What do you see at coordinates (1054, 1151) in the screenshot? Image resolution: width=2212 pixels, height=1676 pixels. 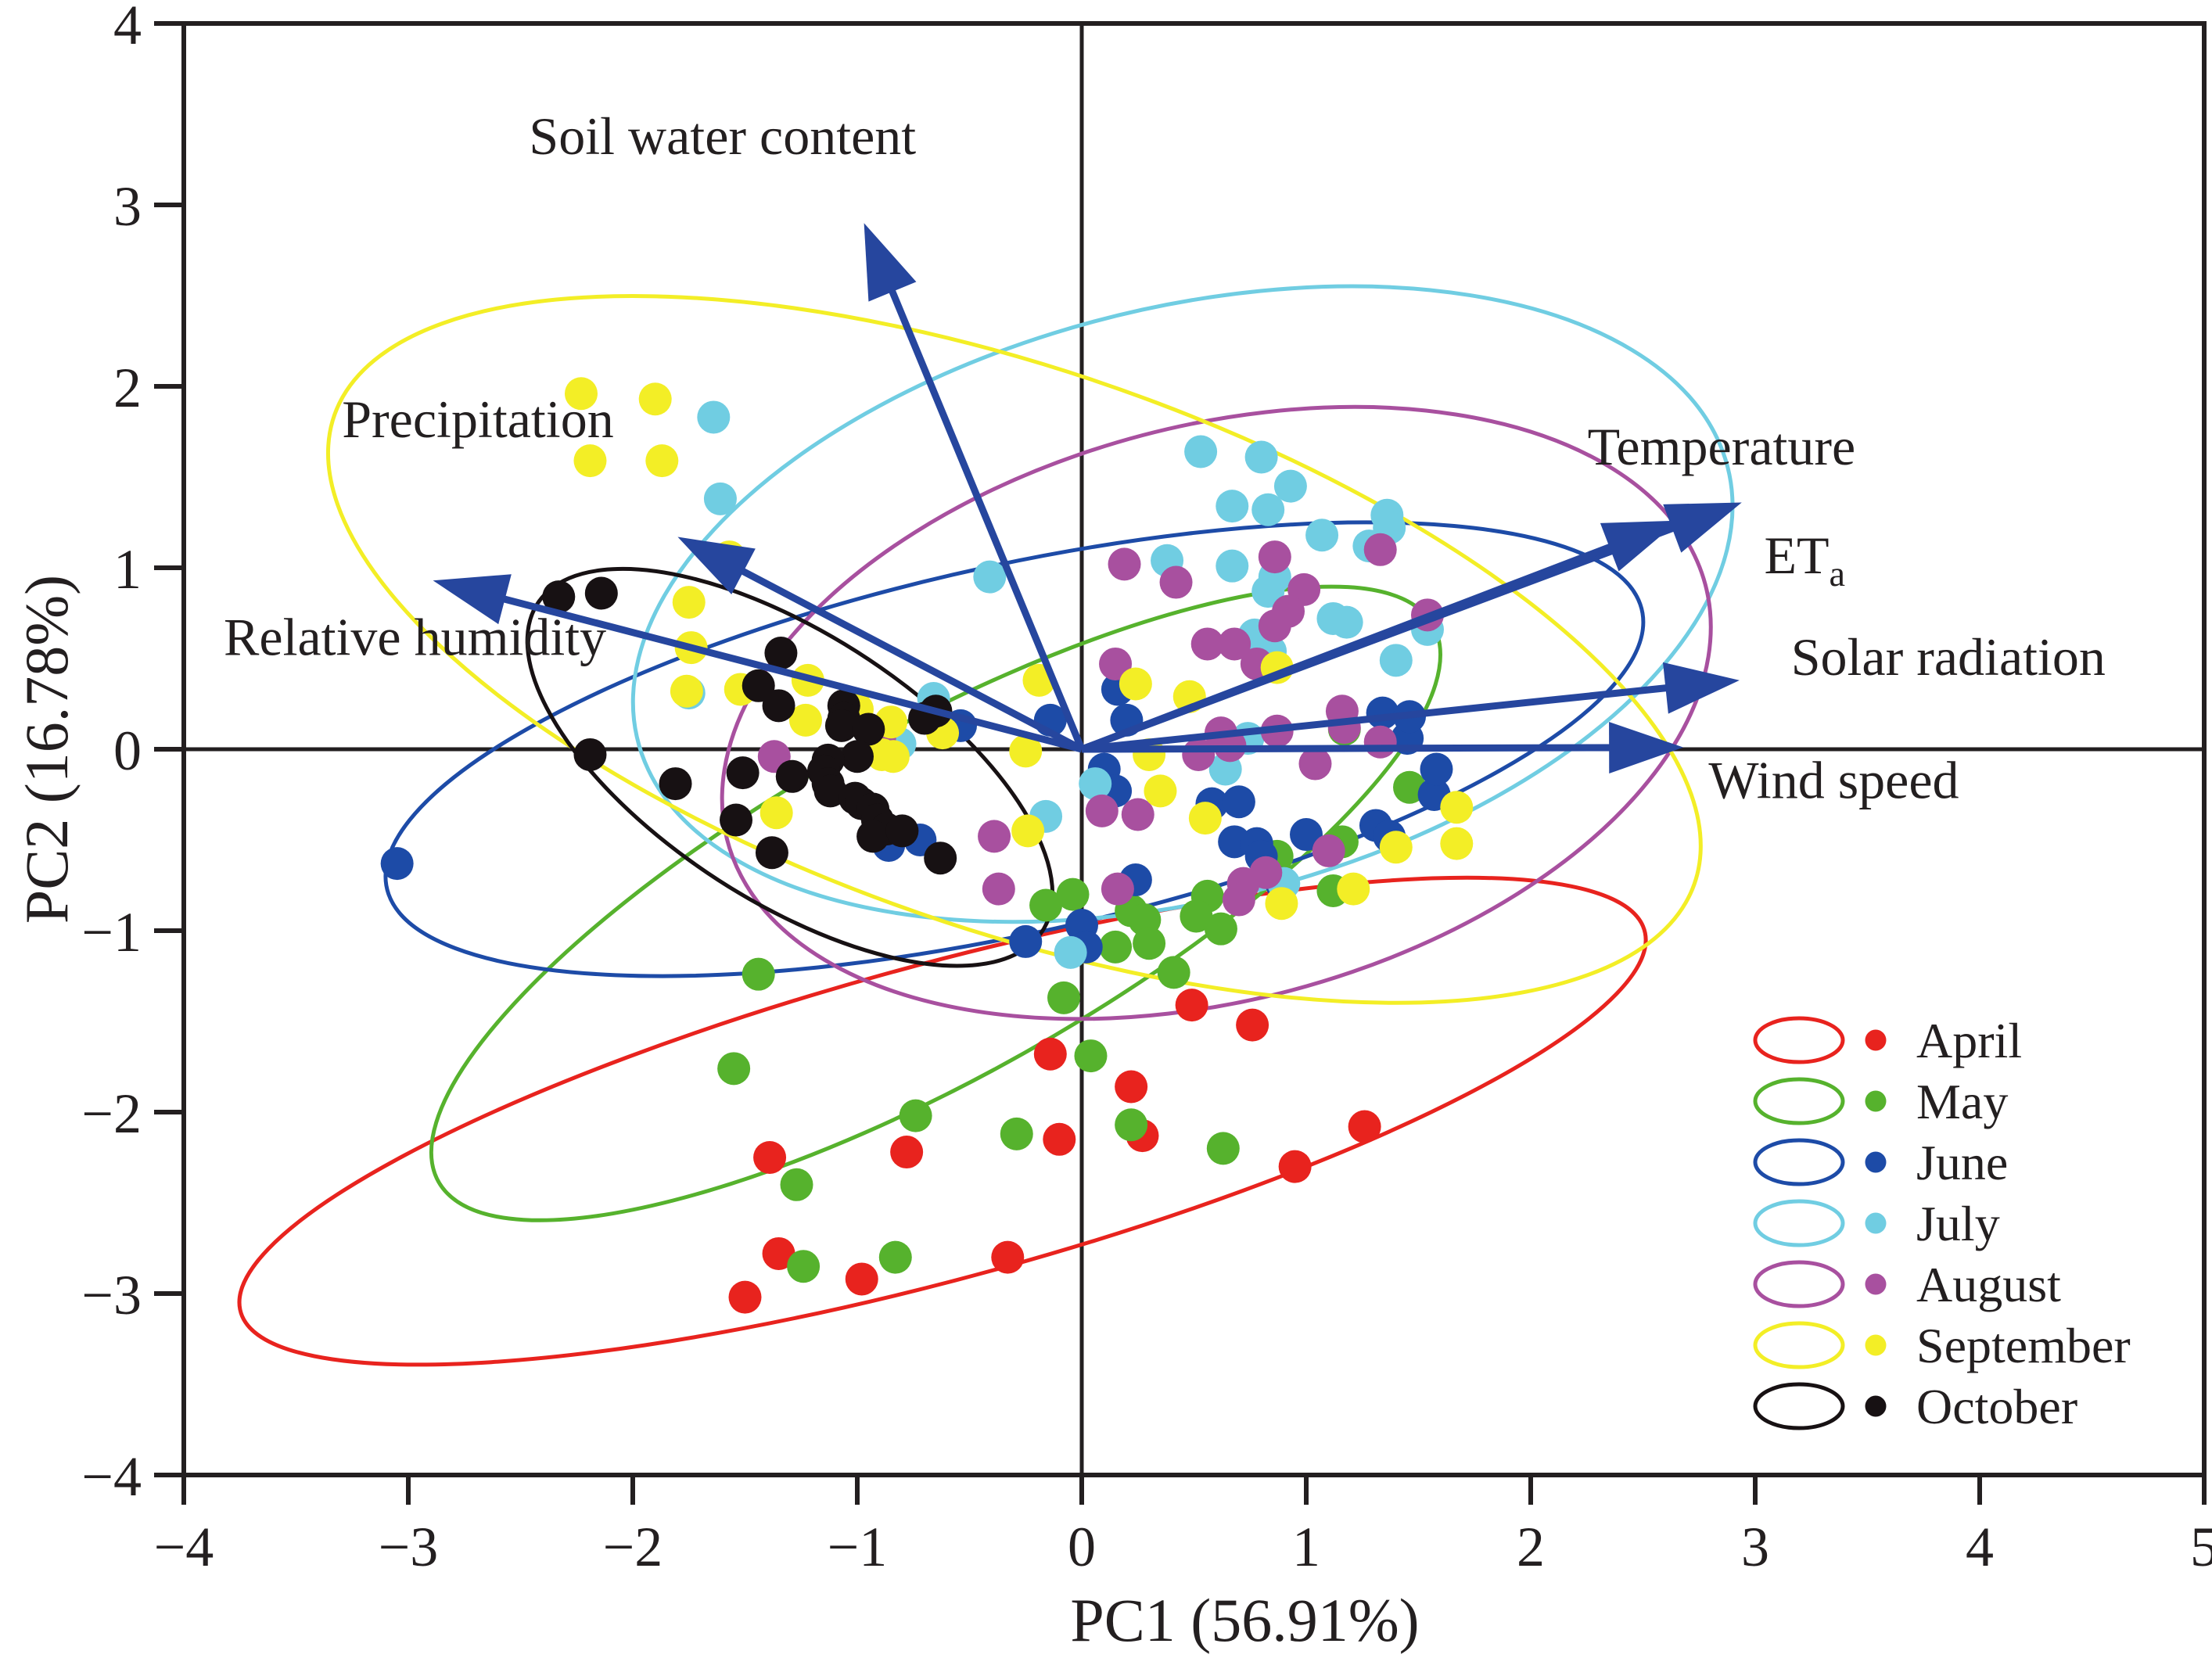 I see `points-april` at bounding box center [1054, 1151].